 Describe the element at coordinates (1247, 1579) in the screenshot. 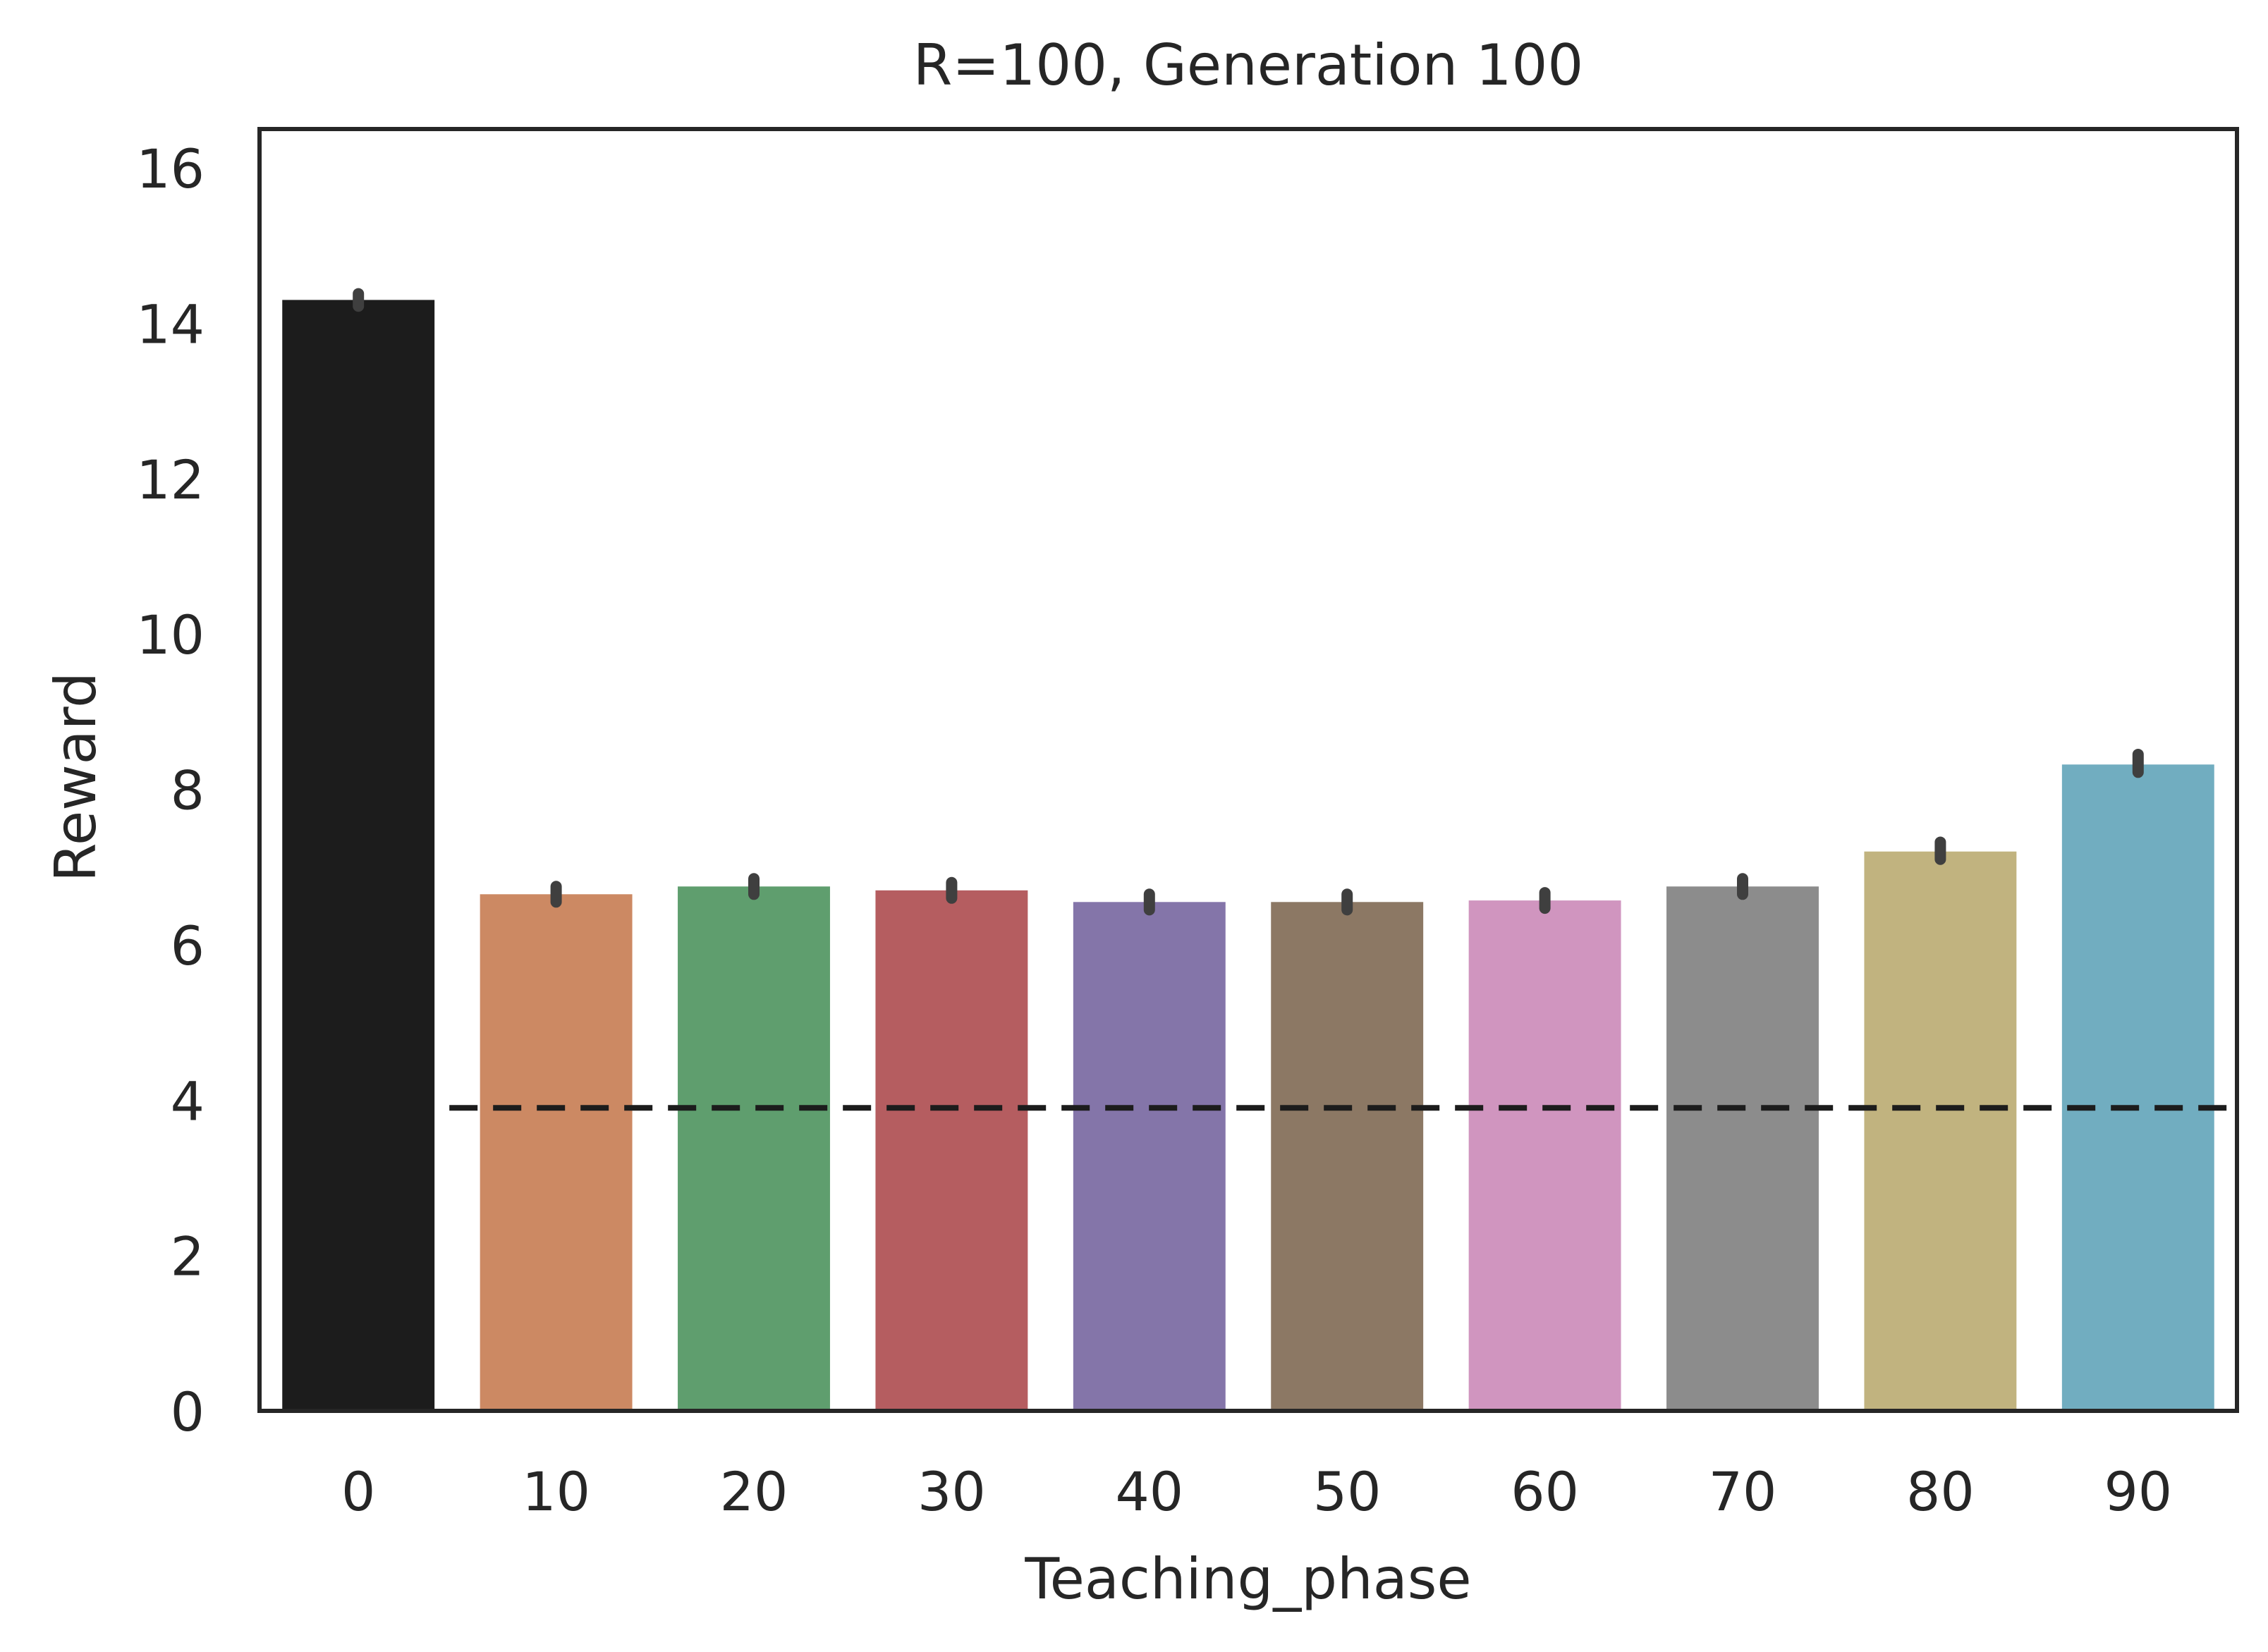

I see `x-axis-label: Teaching_phase` at that location.